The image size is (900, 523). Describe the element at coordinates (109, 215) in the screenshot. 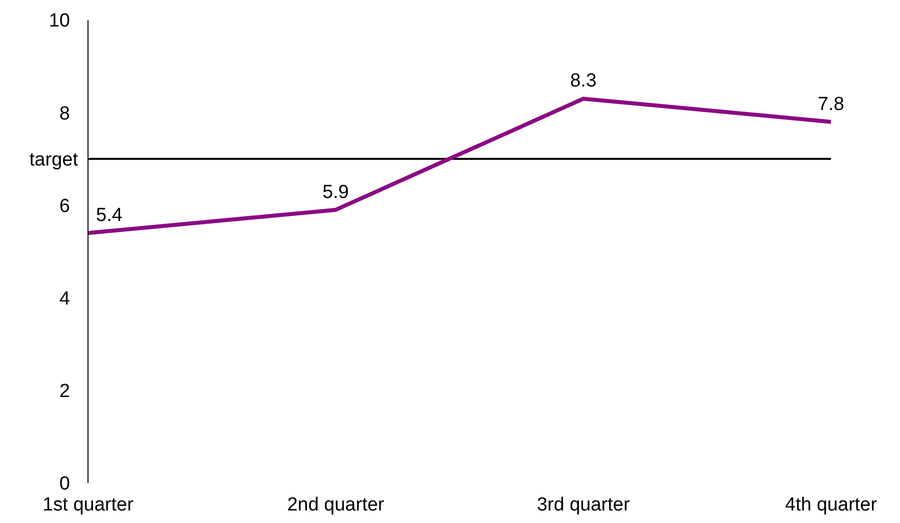

I see `data-label: 5.4` at that location.